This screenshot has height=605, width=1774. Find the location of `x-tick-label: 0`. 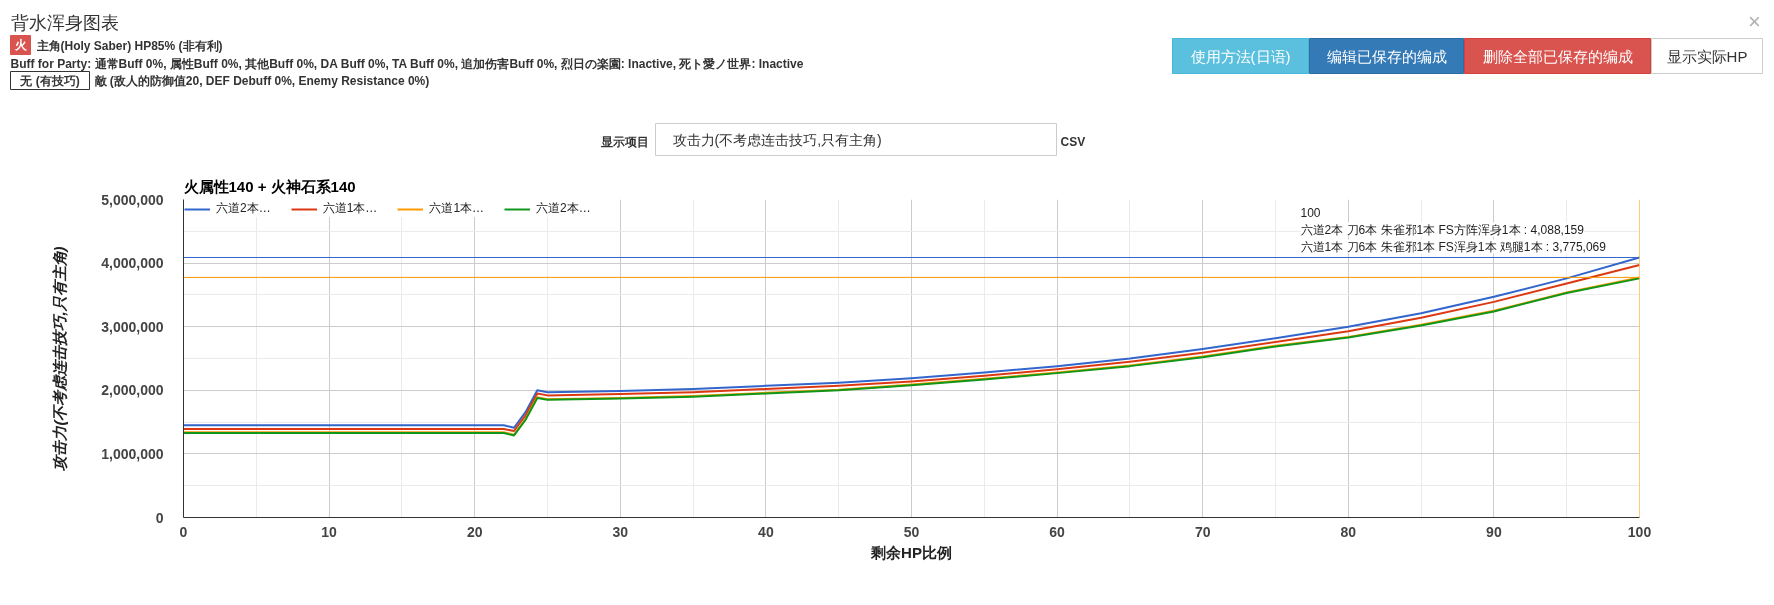

x-tick-label: 0 is located at coordinates (183, 531).